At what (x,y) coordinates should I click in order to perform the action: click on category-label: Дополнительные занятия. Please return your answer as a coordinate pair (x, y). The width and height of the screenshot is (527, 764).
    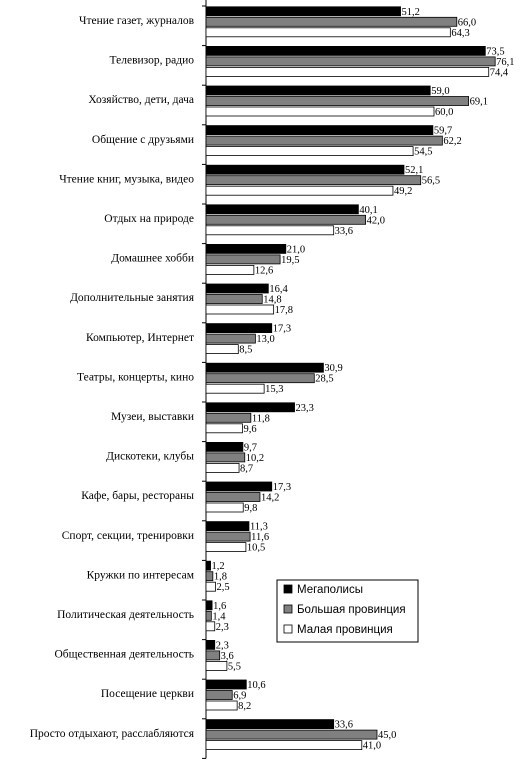
    Looking at the image, I should click on (132, 298).